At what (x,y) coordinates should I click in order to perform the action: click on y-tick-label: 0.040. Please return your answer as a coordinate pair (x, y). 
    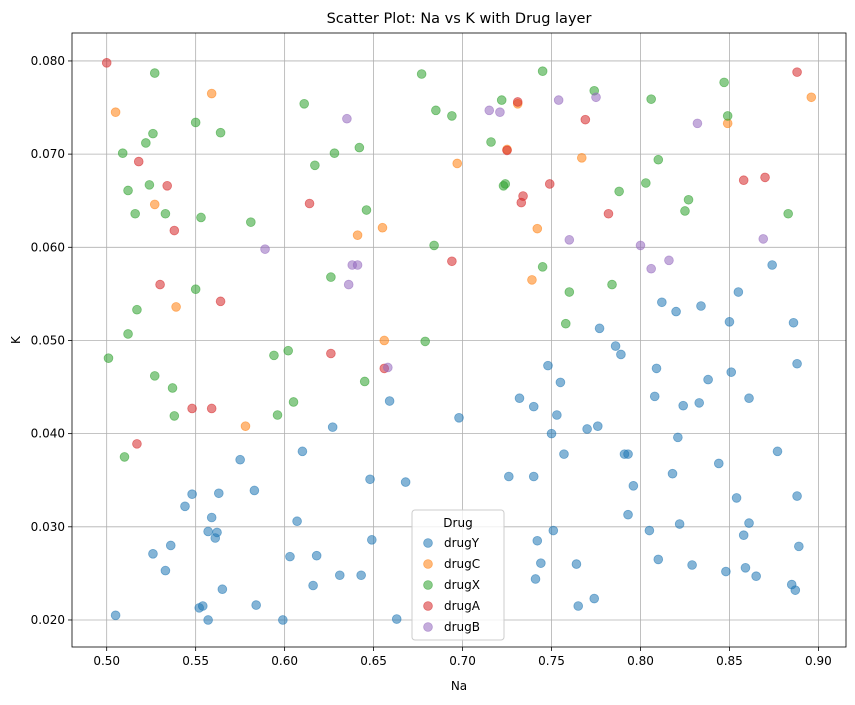
    Looking at the image, I should click on (48, 434).